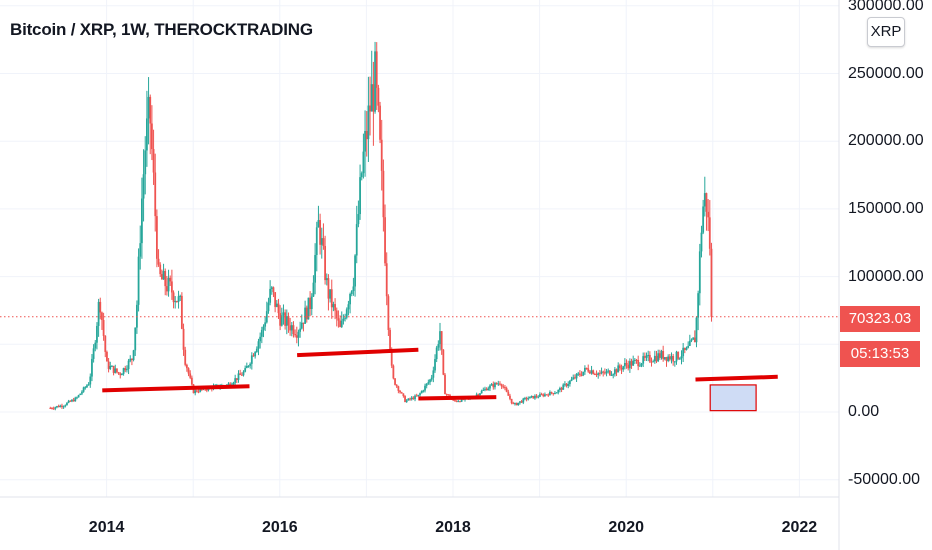  I want to click on support-line, so click(736, 378).